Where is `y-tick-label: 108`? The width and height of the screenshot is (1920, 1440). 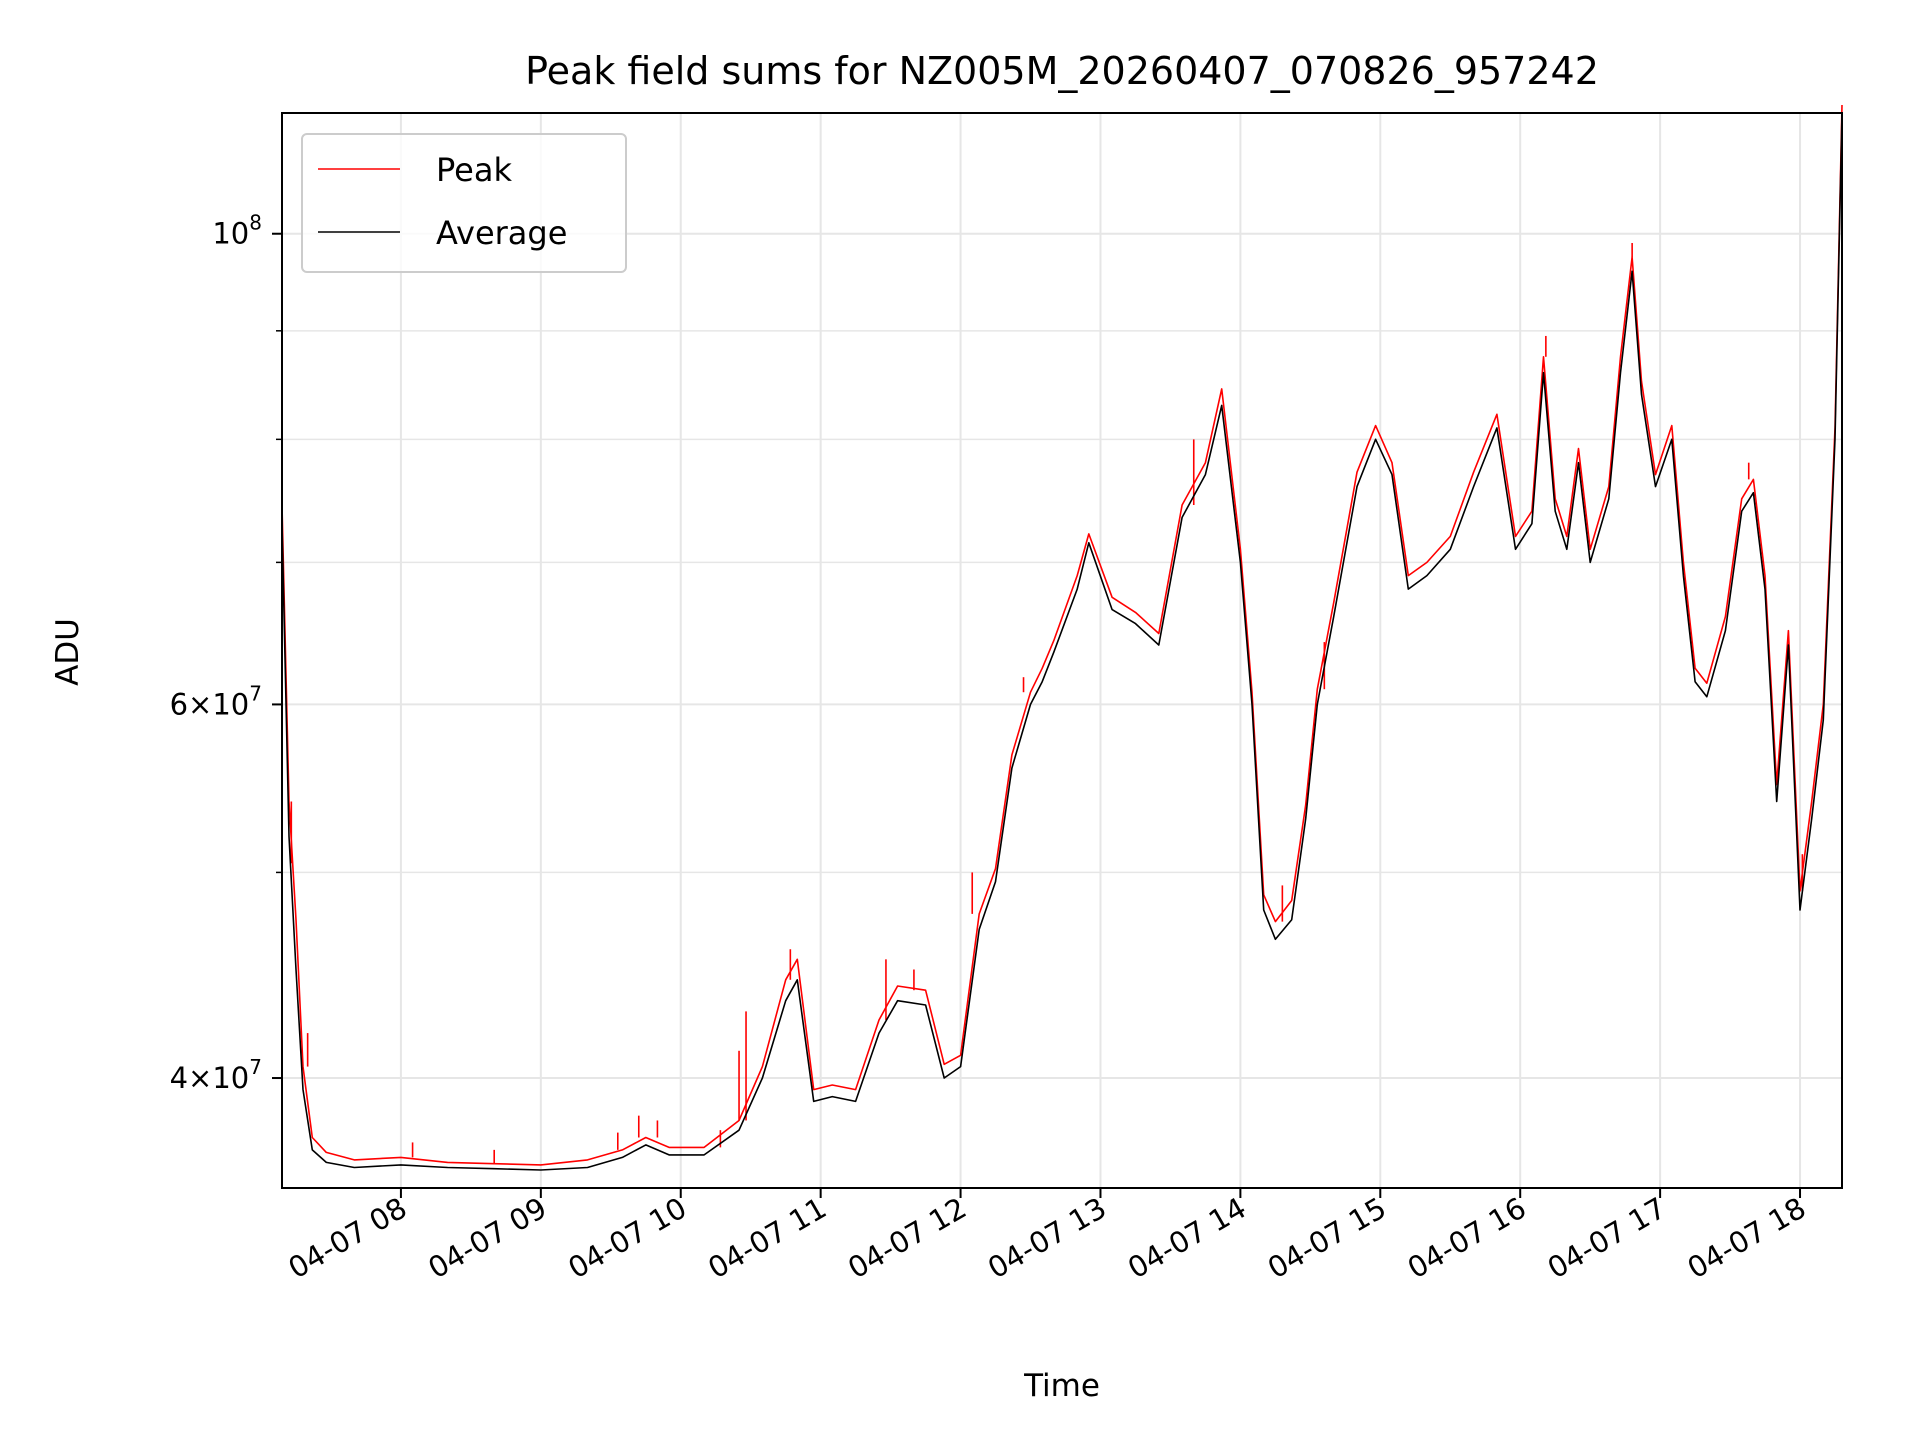
y-tick-label: 108 is located at coordinates (237, 231).